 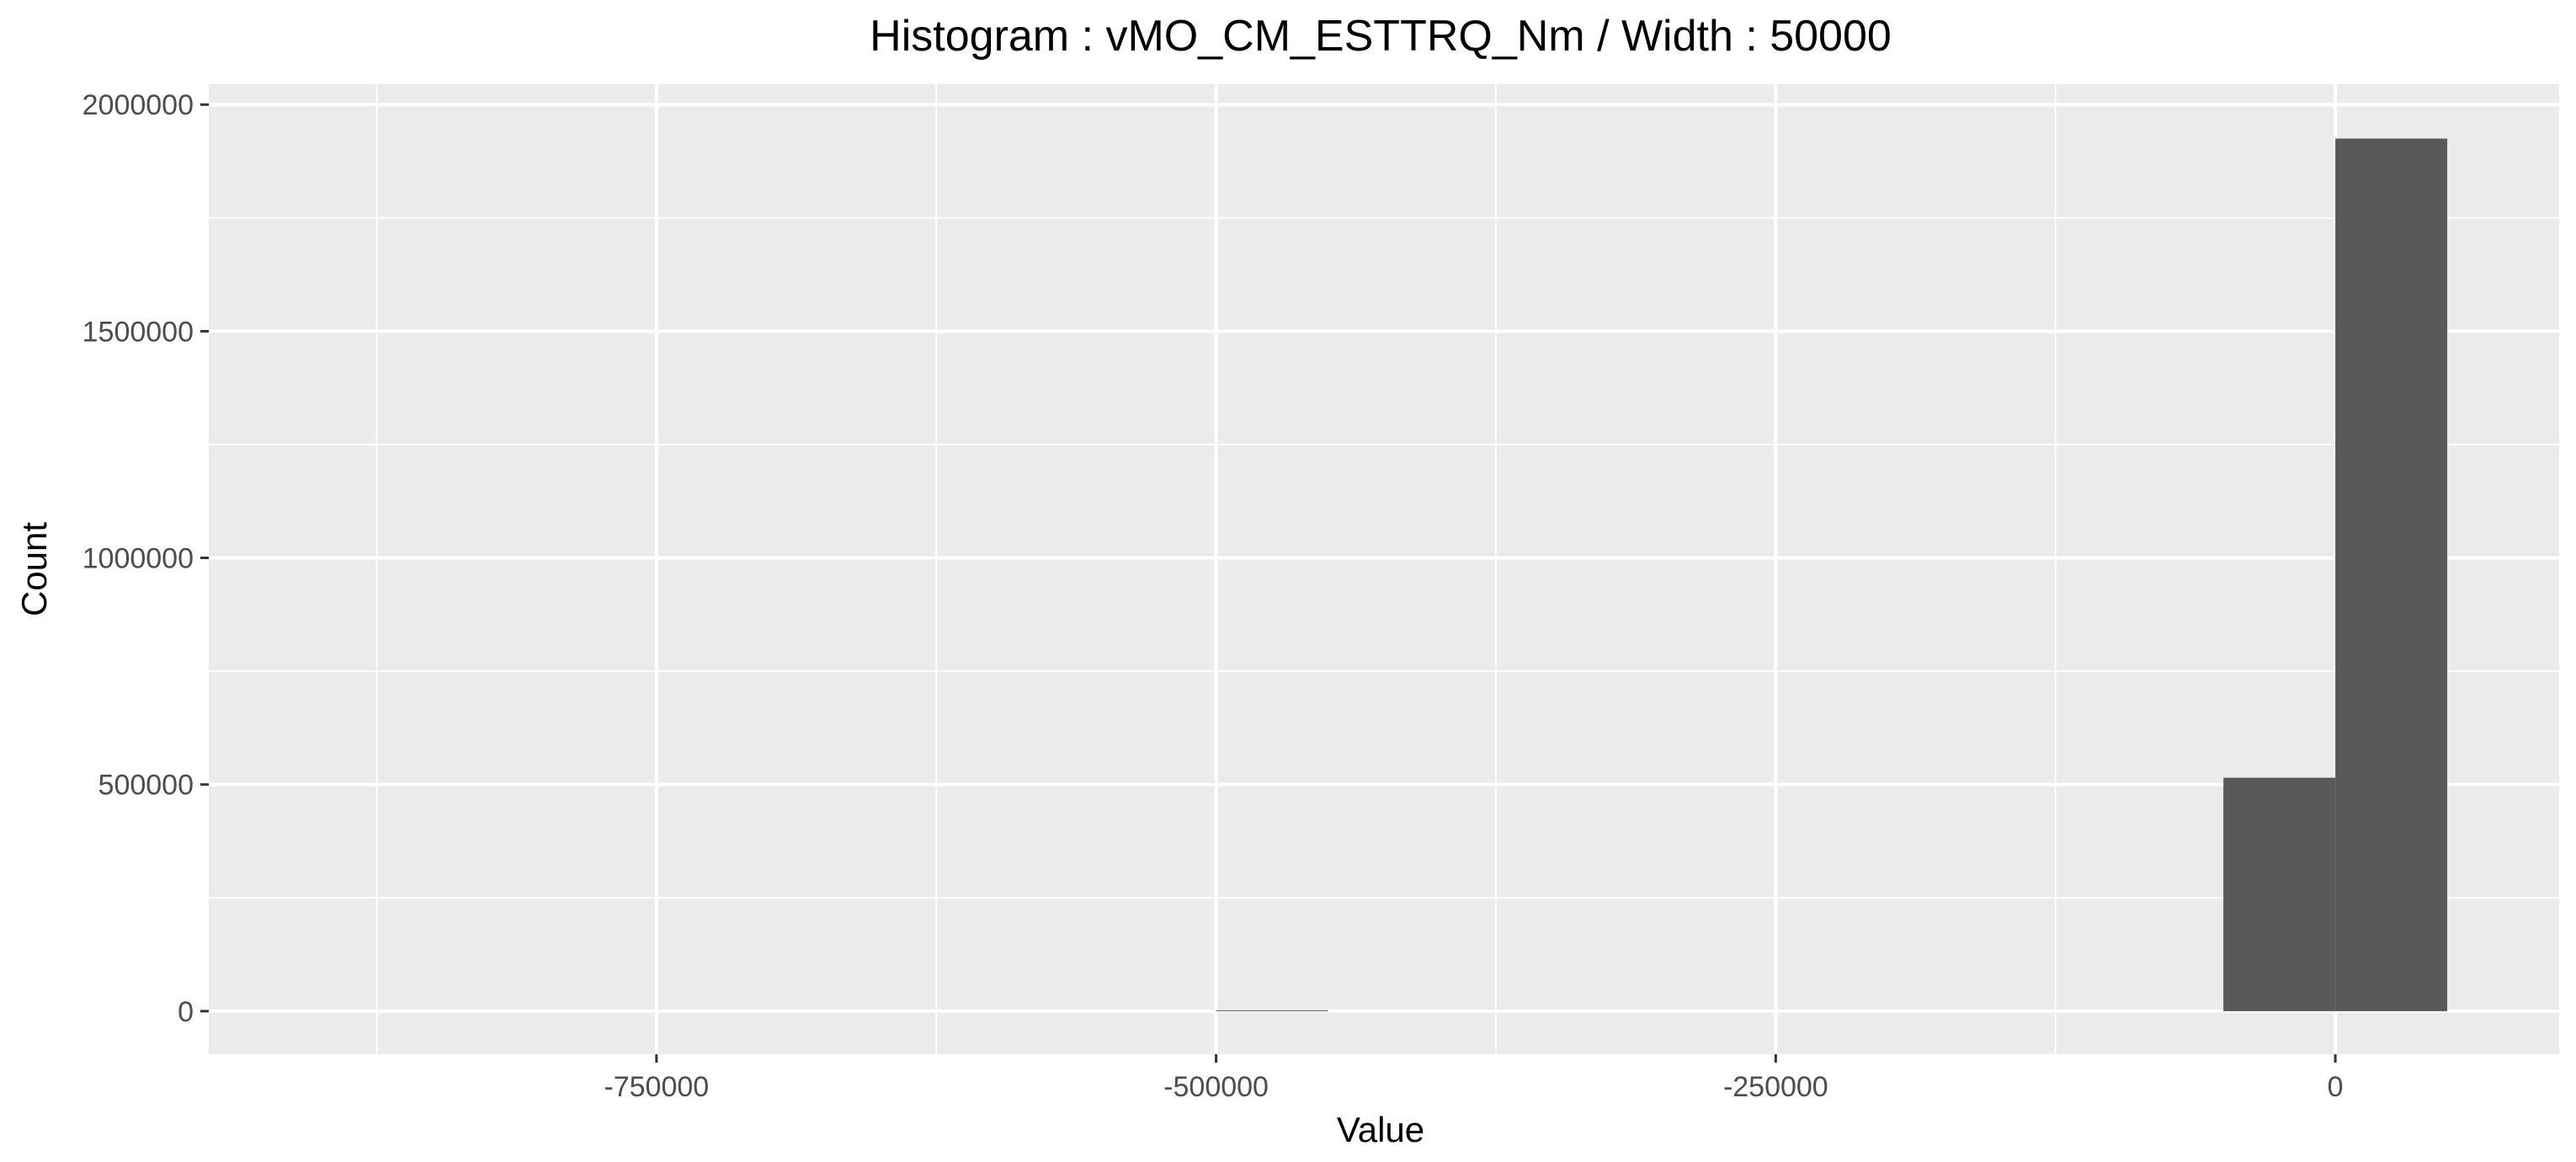 I want to click on x-axis-ticks: -750000 -500000 -250000 0, so click(x=1474, y=1078).